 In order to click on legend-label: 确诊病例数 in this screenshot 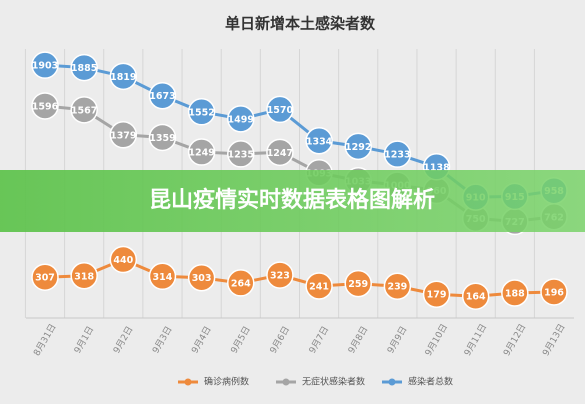, I will do `click(226, 382)`.